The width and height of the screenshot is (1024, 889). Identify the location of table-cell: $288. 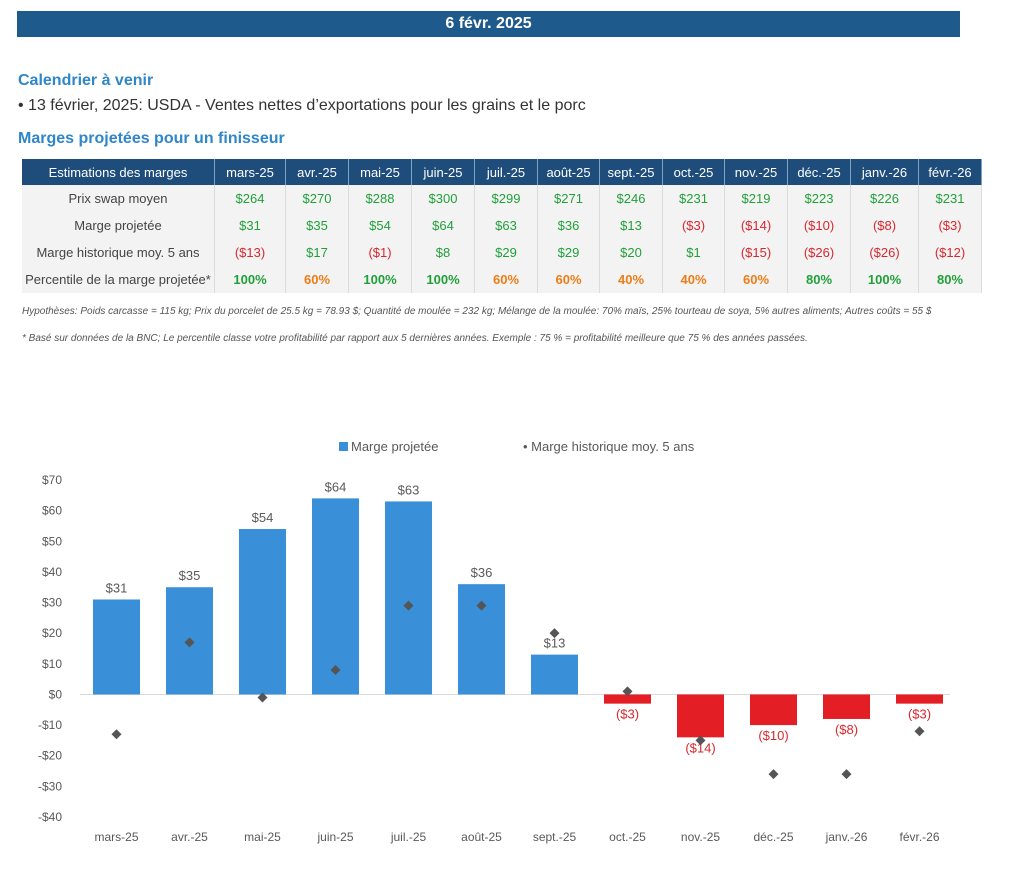
(380, 198).